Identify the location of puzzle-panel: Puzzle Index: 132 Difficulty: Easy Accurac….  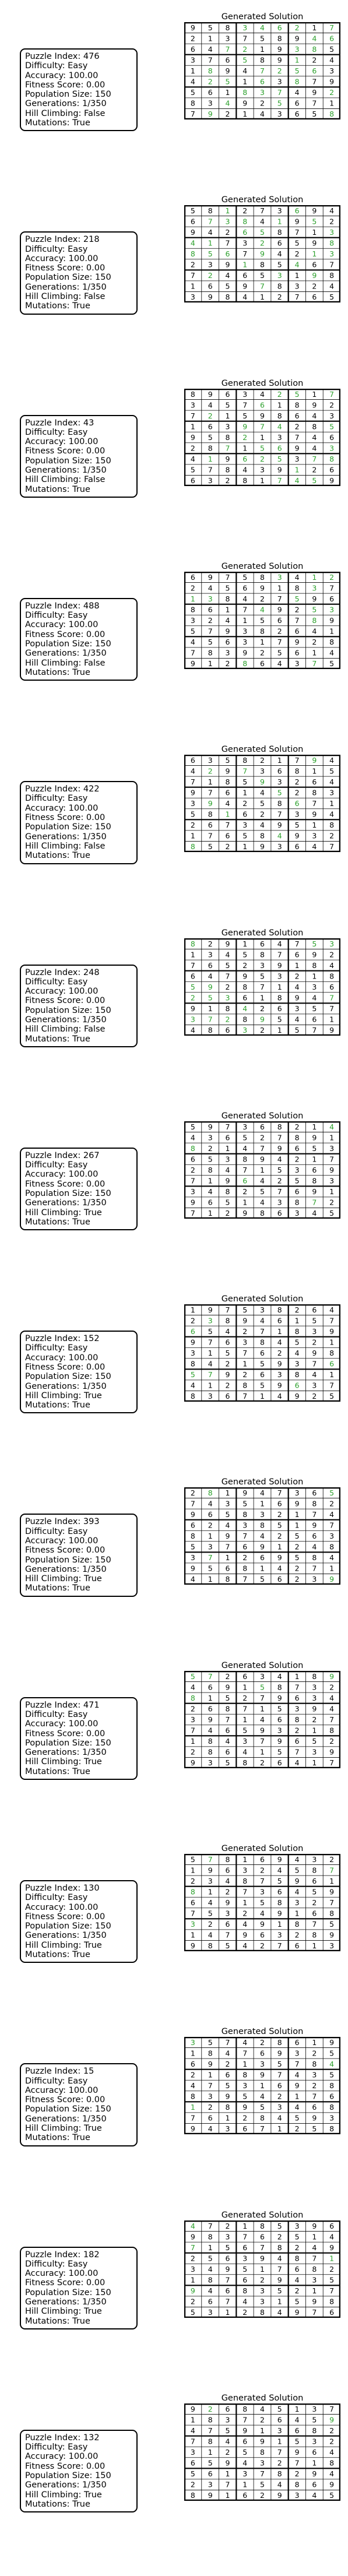
(174, 2484).